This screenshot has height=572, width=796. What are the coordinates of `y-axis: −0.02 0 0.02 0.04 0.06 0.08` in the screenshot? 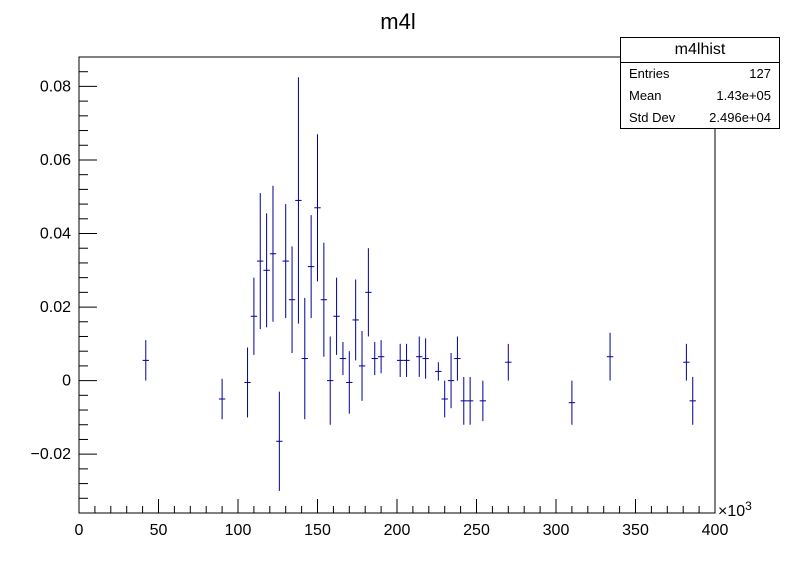 It's located at (64, 285).